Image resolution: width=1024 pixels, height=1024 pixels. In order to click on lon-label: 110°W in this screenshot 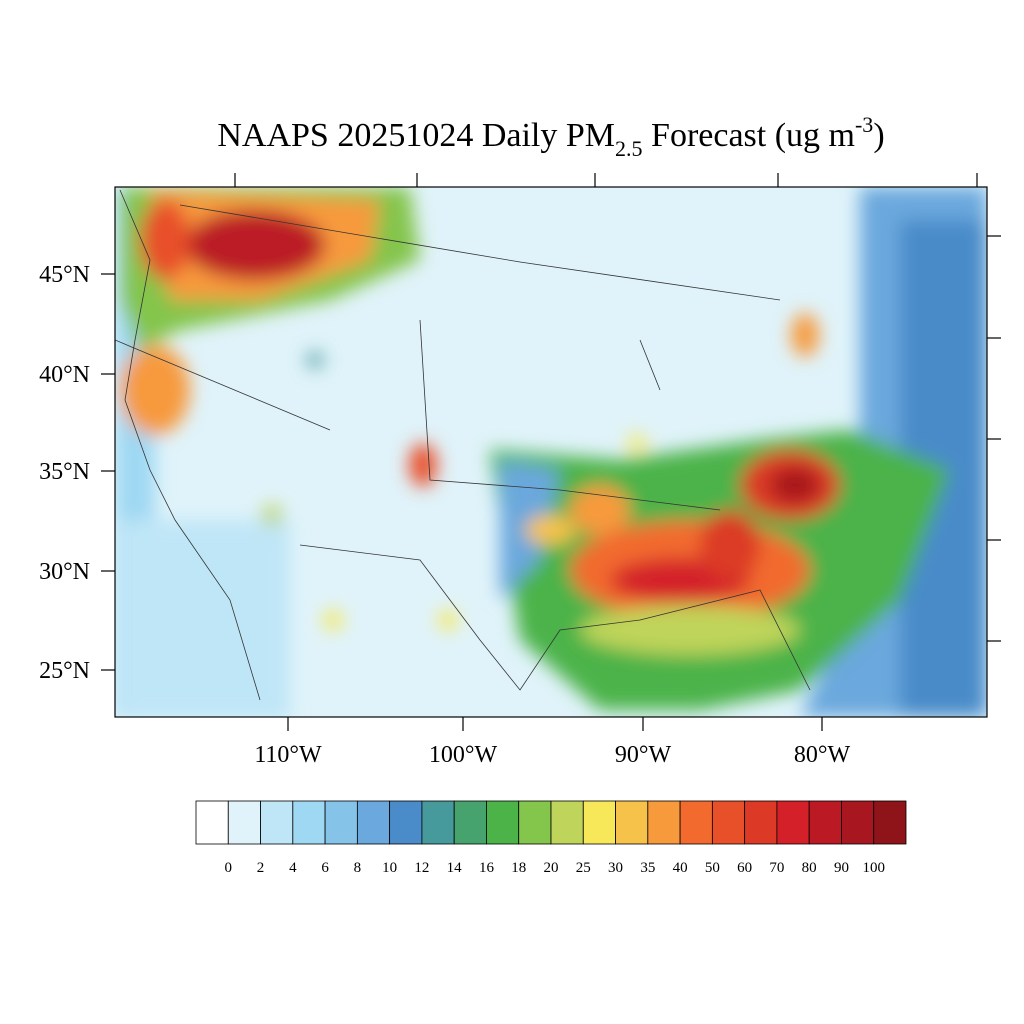, I will do `click(288, 755)`.